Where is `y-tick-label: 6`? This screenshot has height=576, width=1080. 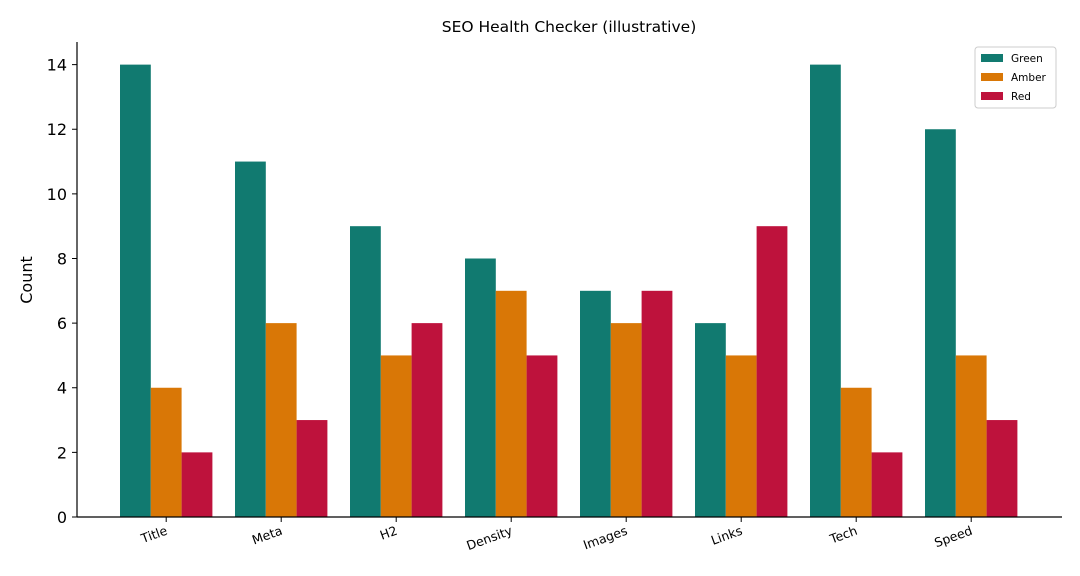
y-tick-label: 6 is located at coordinates (62, 323).